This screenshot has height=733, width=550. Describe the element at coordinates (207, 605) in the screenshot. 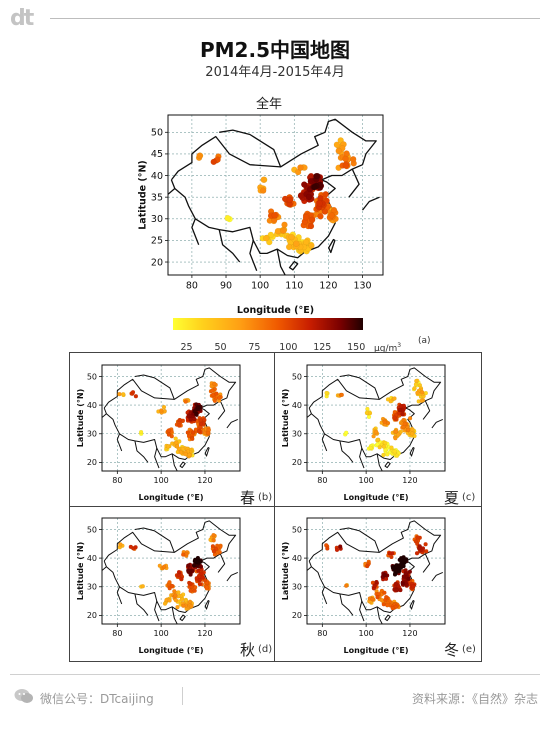

I see `taiwan-outline` at that location.